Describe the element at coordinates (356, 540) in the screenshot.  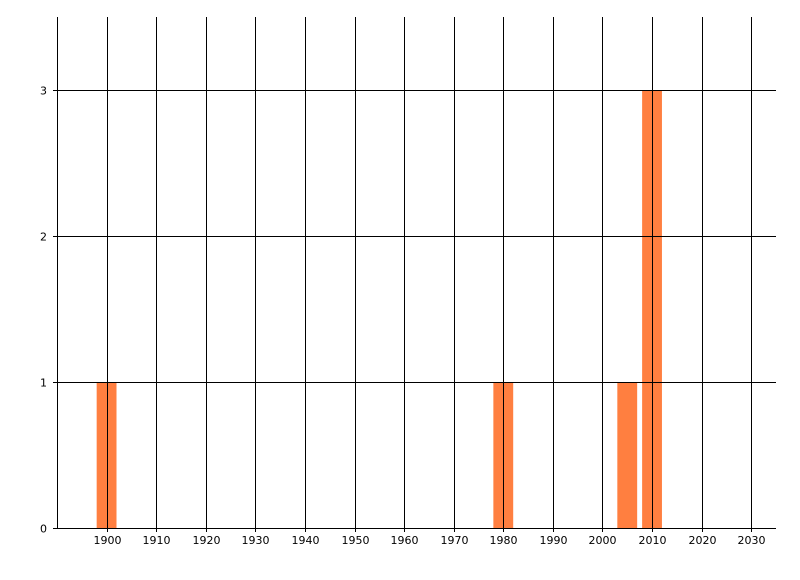
I see `x-tick-label: 1950` at that location.